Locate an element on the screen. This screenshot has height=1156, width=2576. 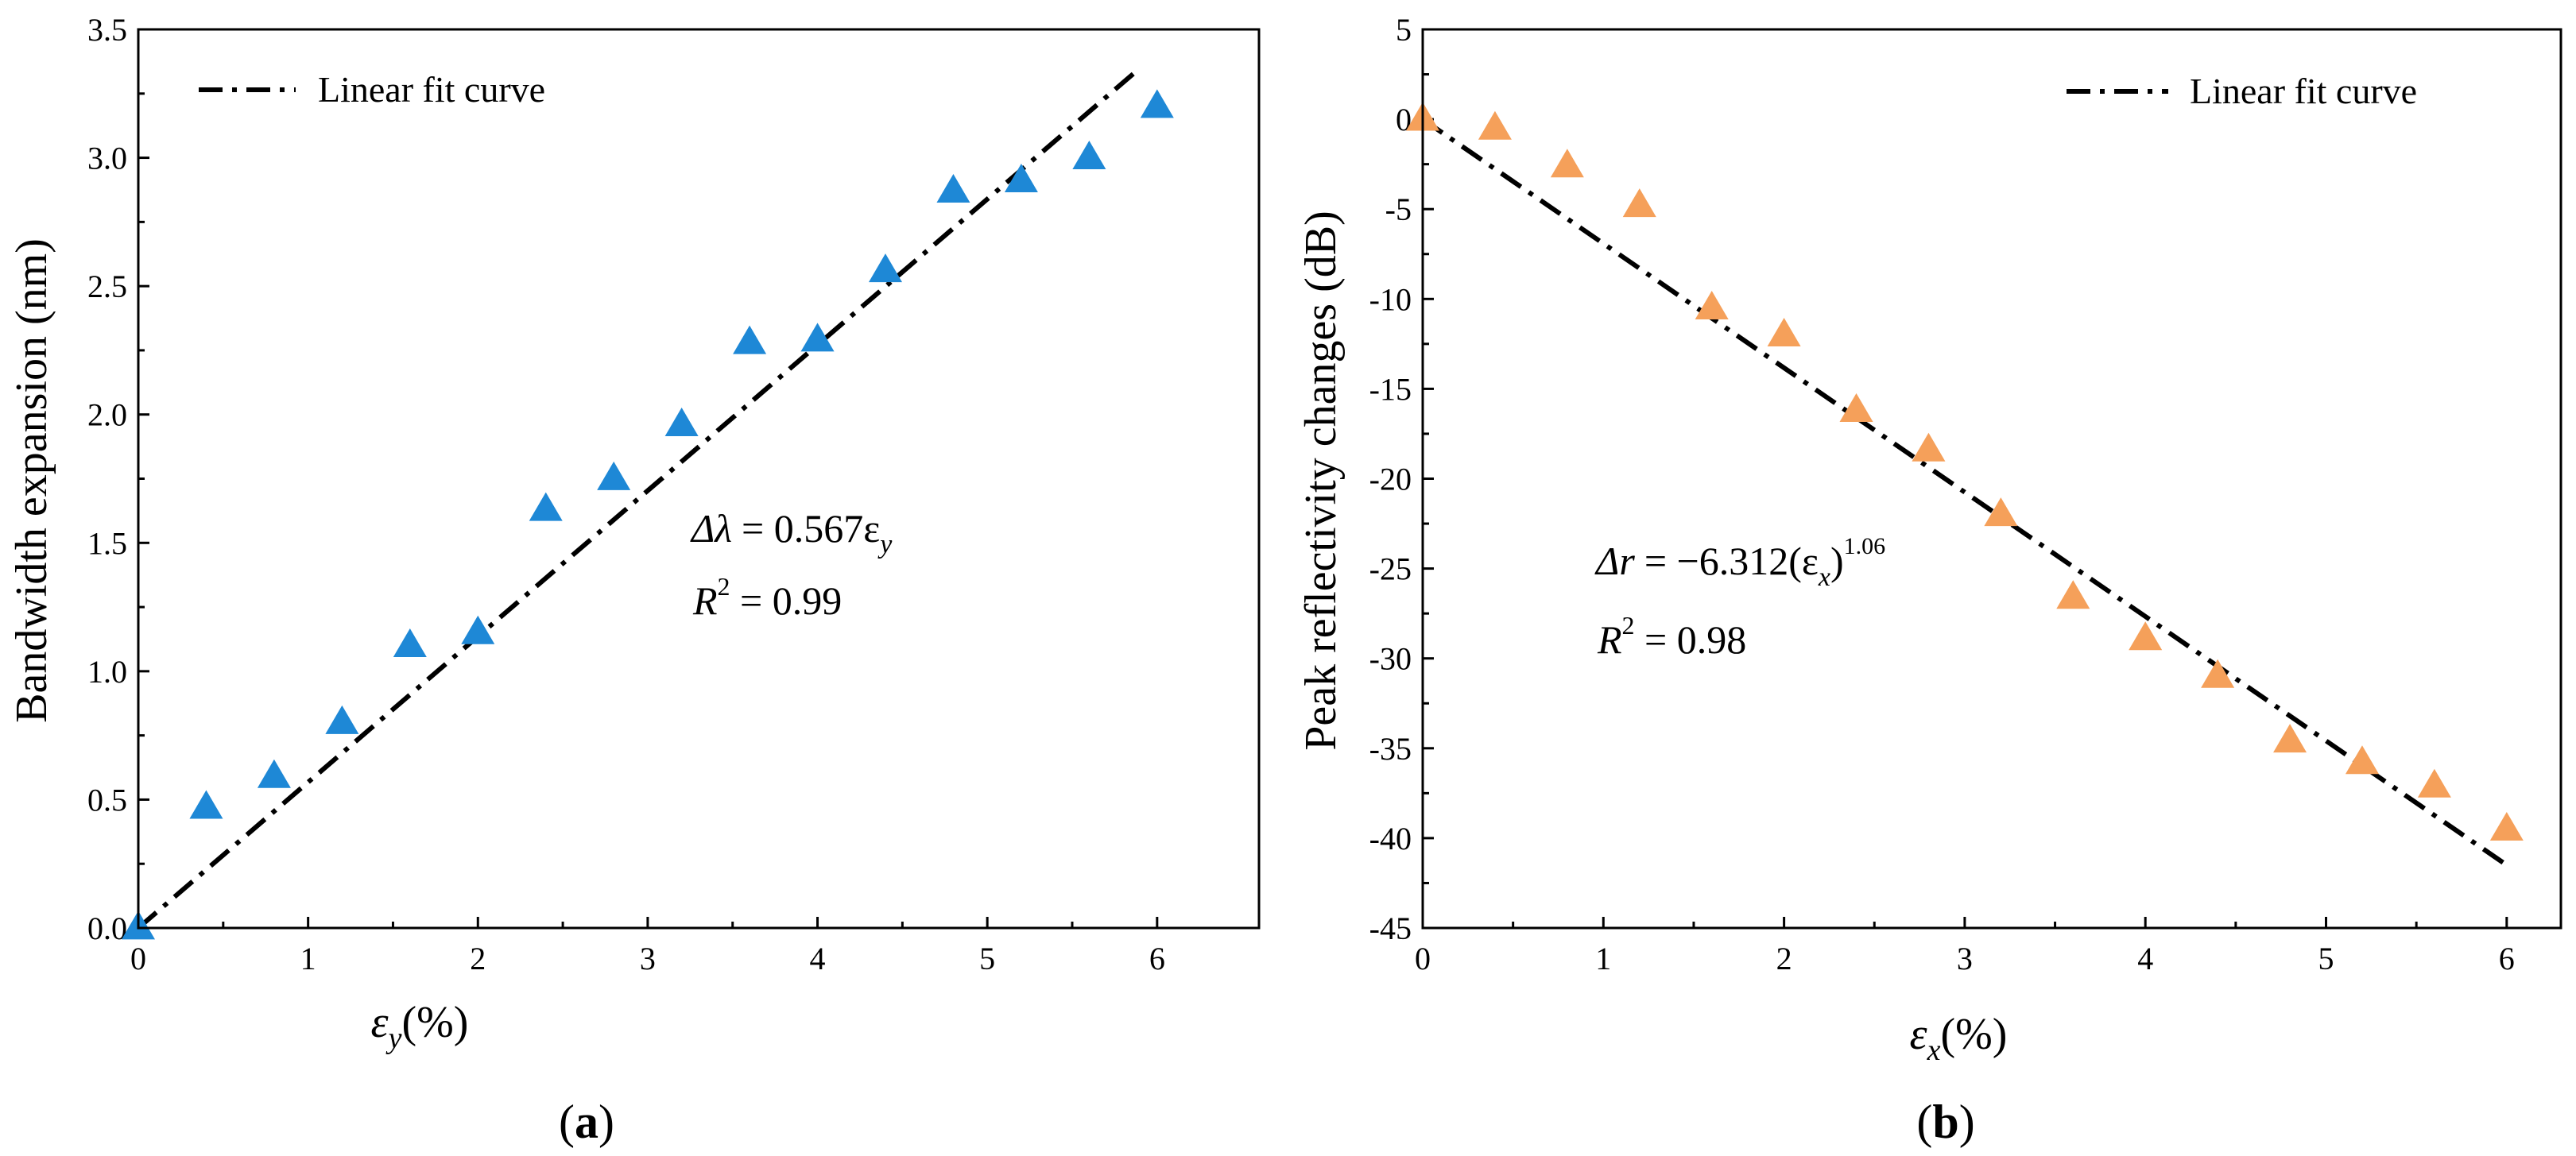
panel-b-y-axis-title: Peak reflectivity changes (dB) is located at coordinates (1321, 481).